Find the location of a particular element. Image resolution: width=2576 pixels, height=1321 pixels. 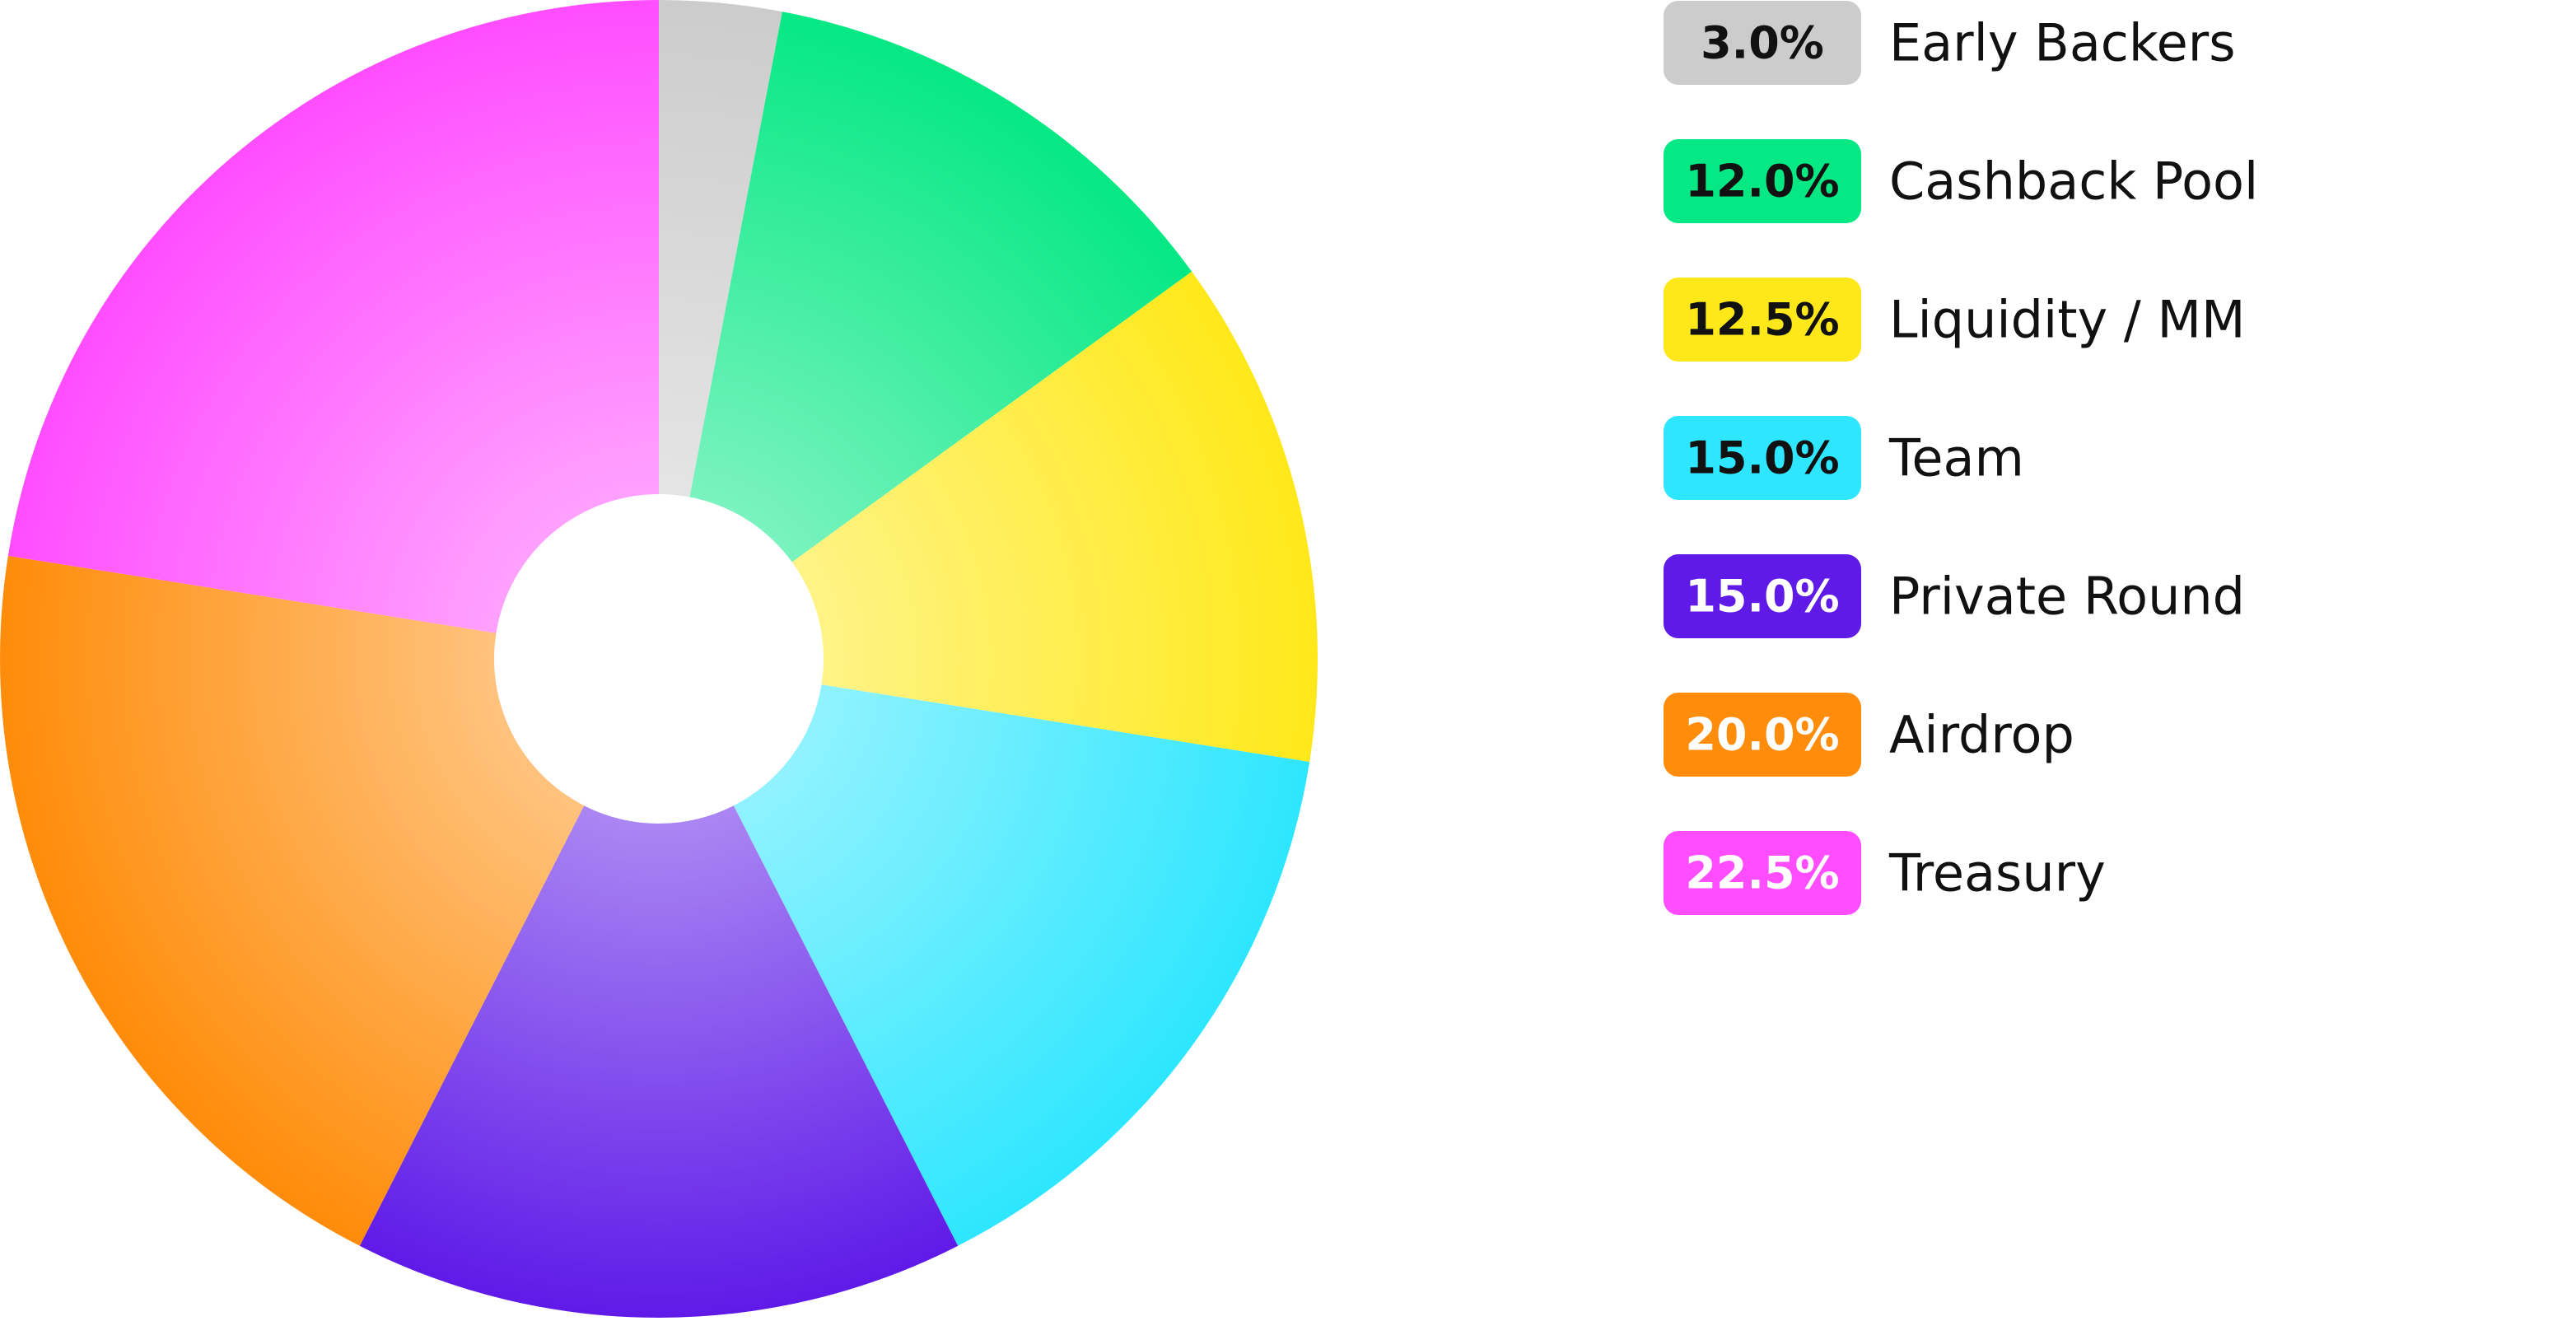

legend-label: Treasury is located at coordinates (1997, 873).